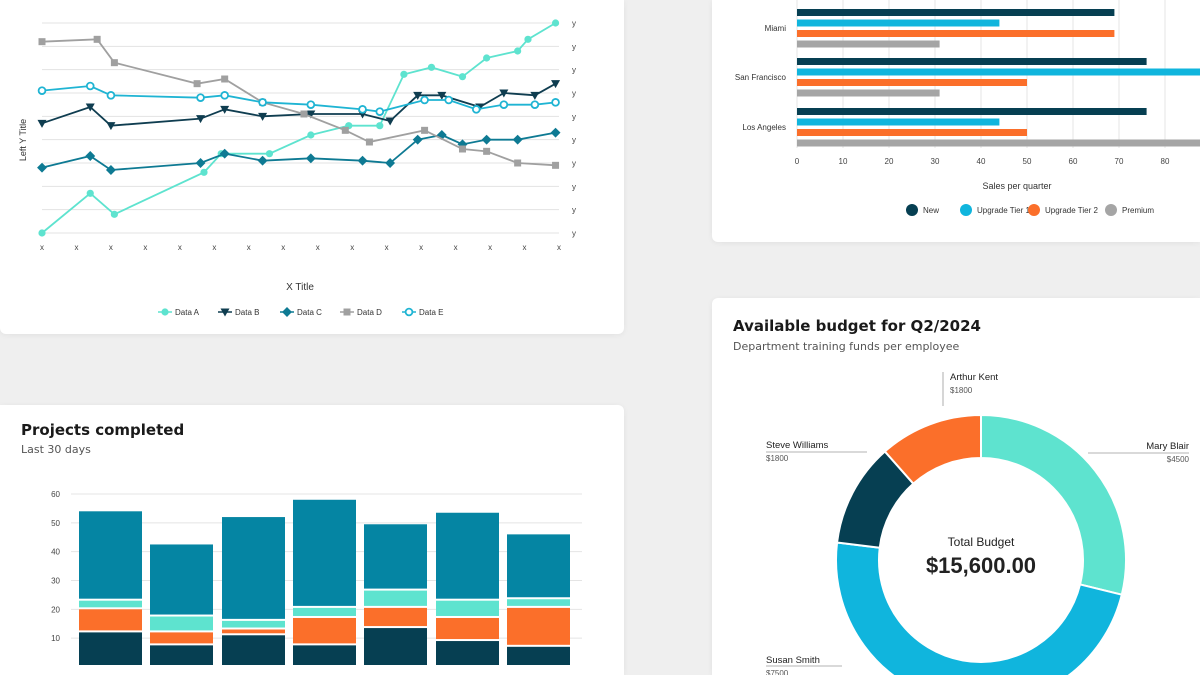 This screenshot has height=675, width=1200. Describe the element at coordinates (935, 161) in the screenshot. I see `hbar-x-tick-label: 30` at that location.